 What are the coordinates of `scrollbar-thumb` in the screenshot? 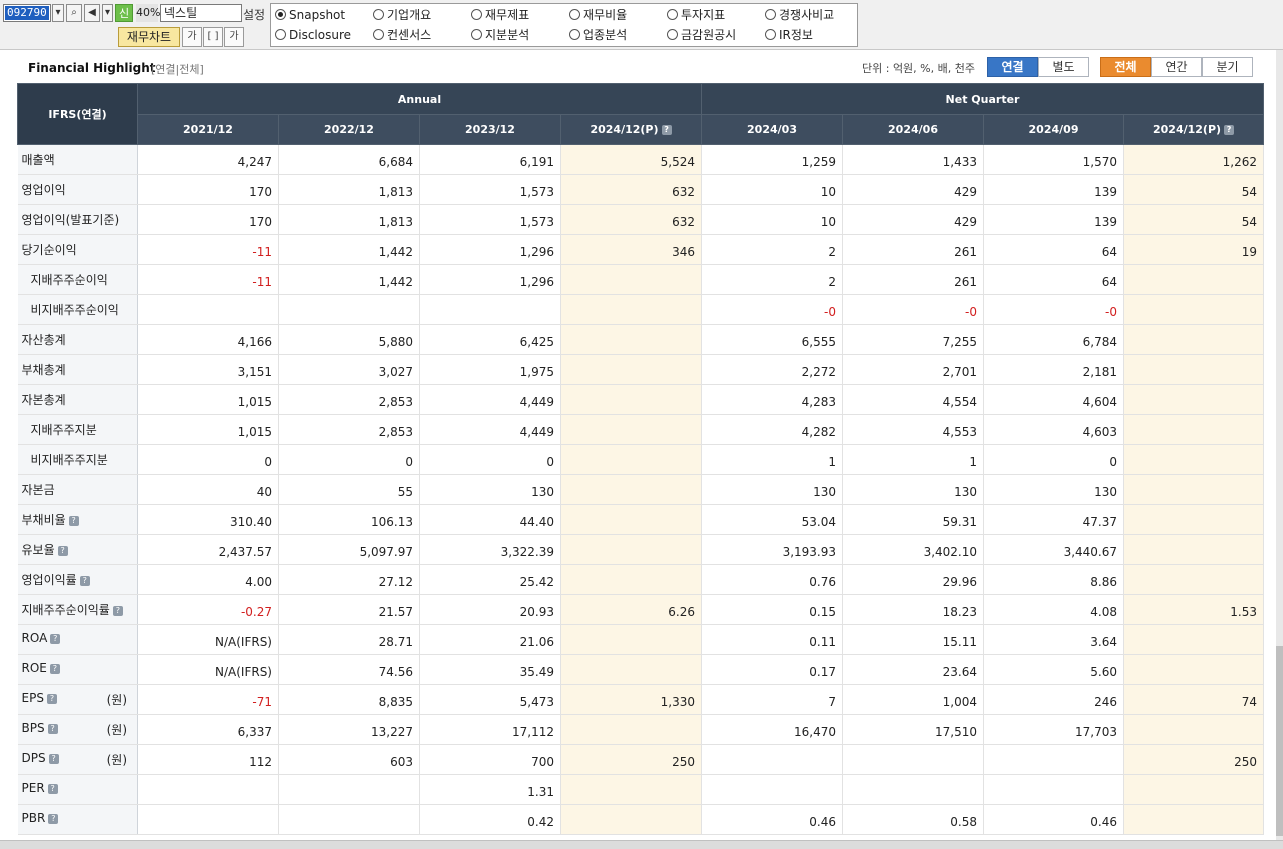 It's located at (1279, 741).